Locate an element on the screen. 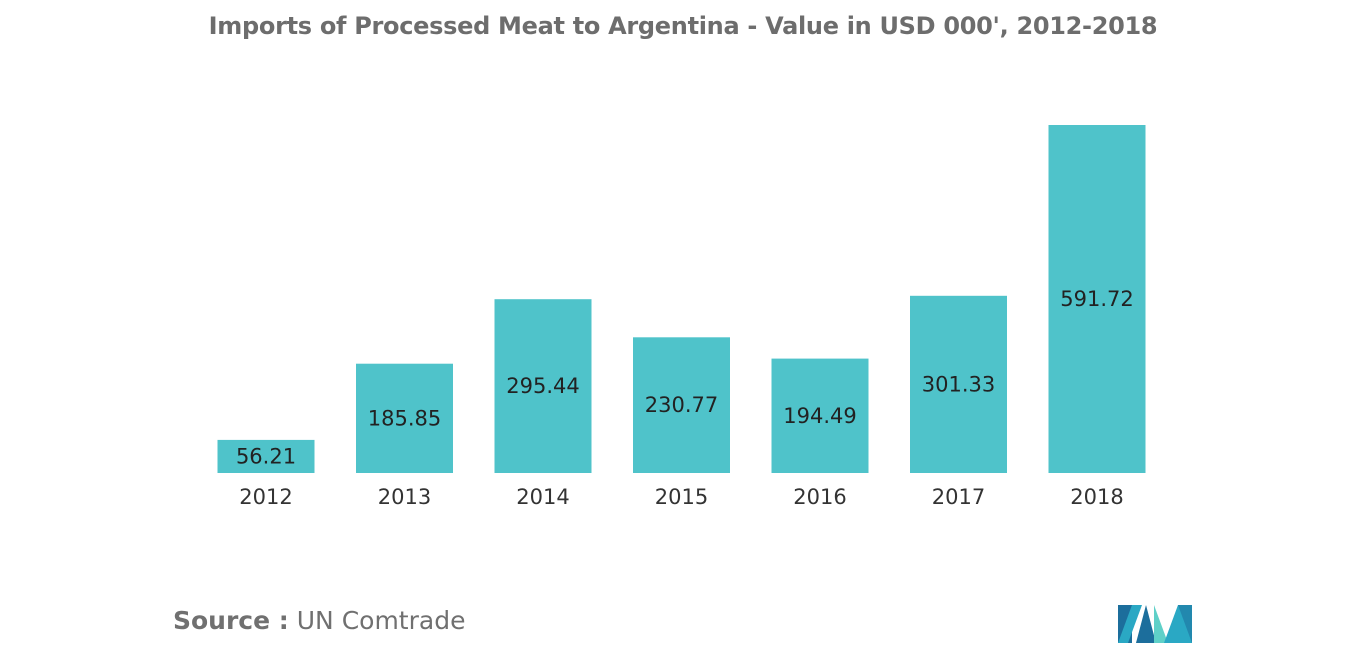  bar-value-label: 295.44 is located at coordinates (542, 386).